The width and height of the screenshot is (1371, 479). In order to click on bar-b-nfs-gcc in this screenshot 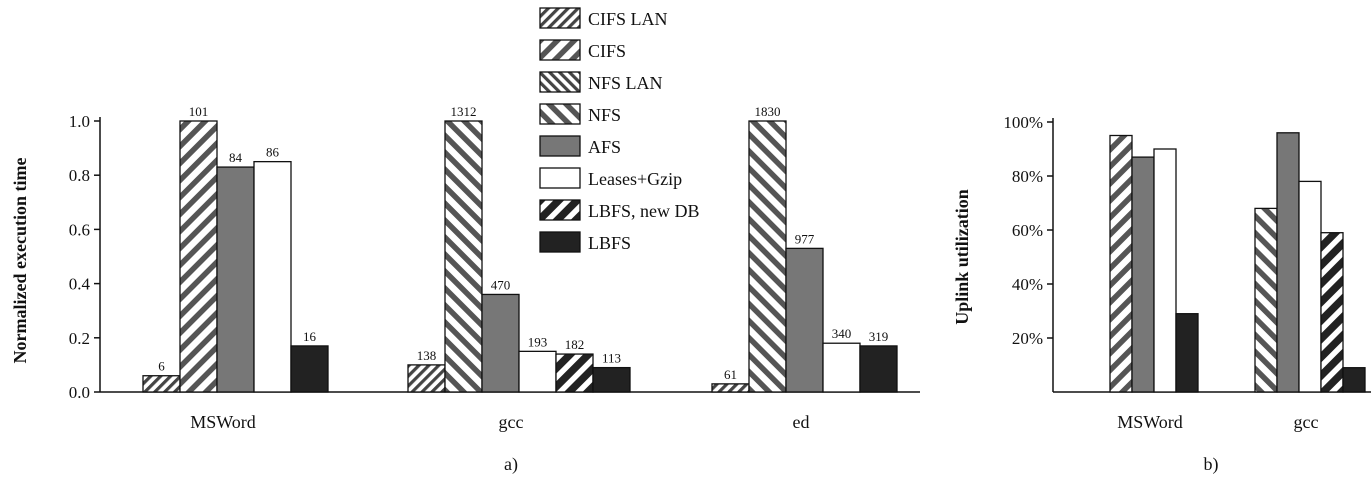, I will do `click(1266, 300)`.